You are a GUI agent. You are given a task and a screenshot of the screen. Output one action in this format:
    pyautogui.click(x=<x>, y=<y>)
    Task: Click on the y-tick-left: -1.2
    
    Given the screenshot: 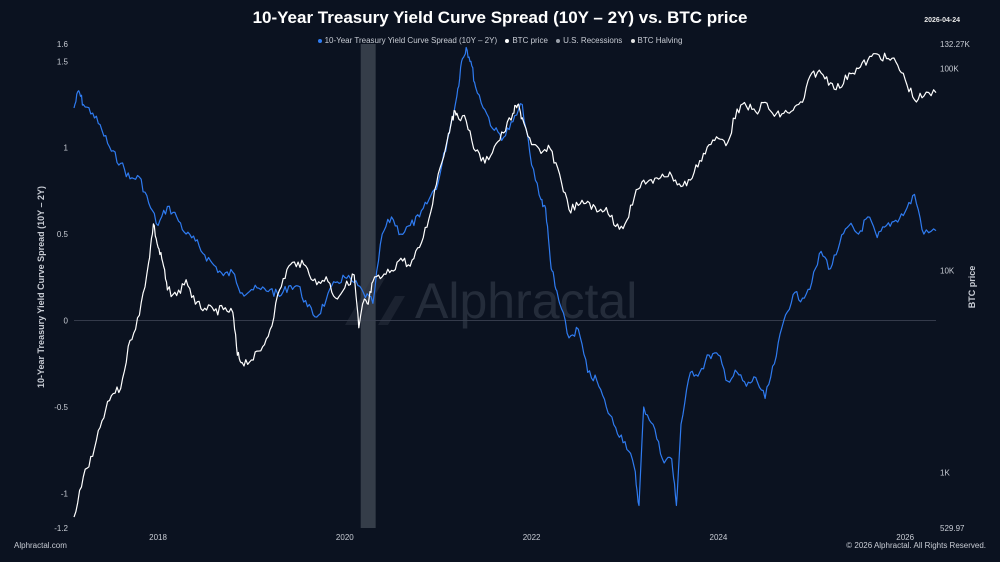 What is the action you would take?
    pyautogui.click(x=61, y=528)
    